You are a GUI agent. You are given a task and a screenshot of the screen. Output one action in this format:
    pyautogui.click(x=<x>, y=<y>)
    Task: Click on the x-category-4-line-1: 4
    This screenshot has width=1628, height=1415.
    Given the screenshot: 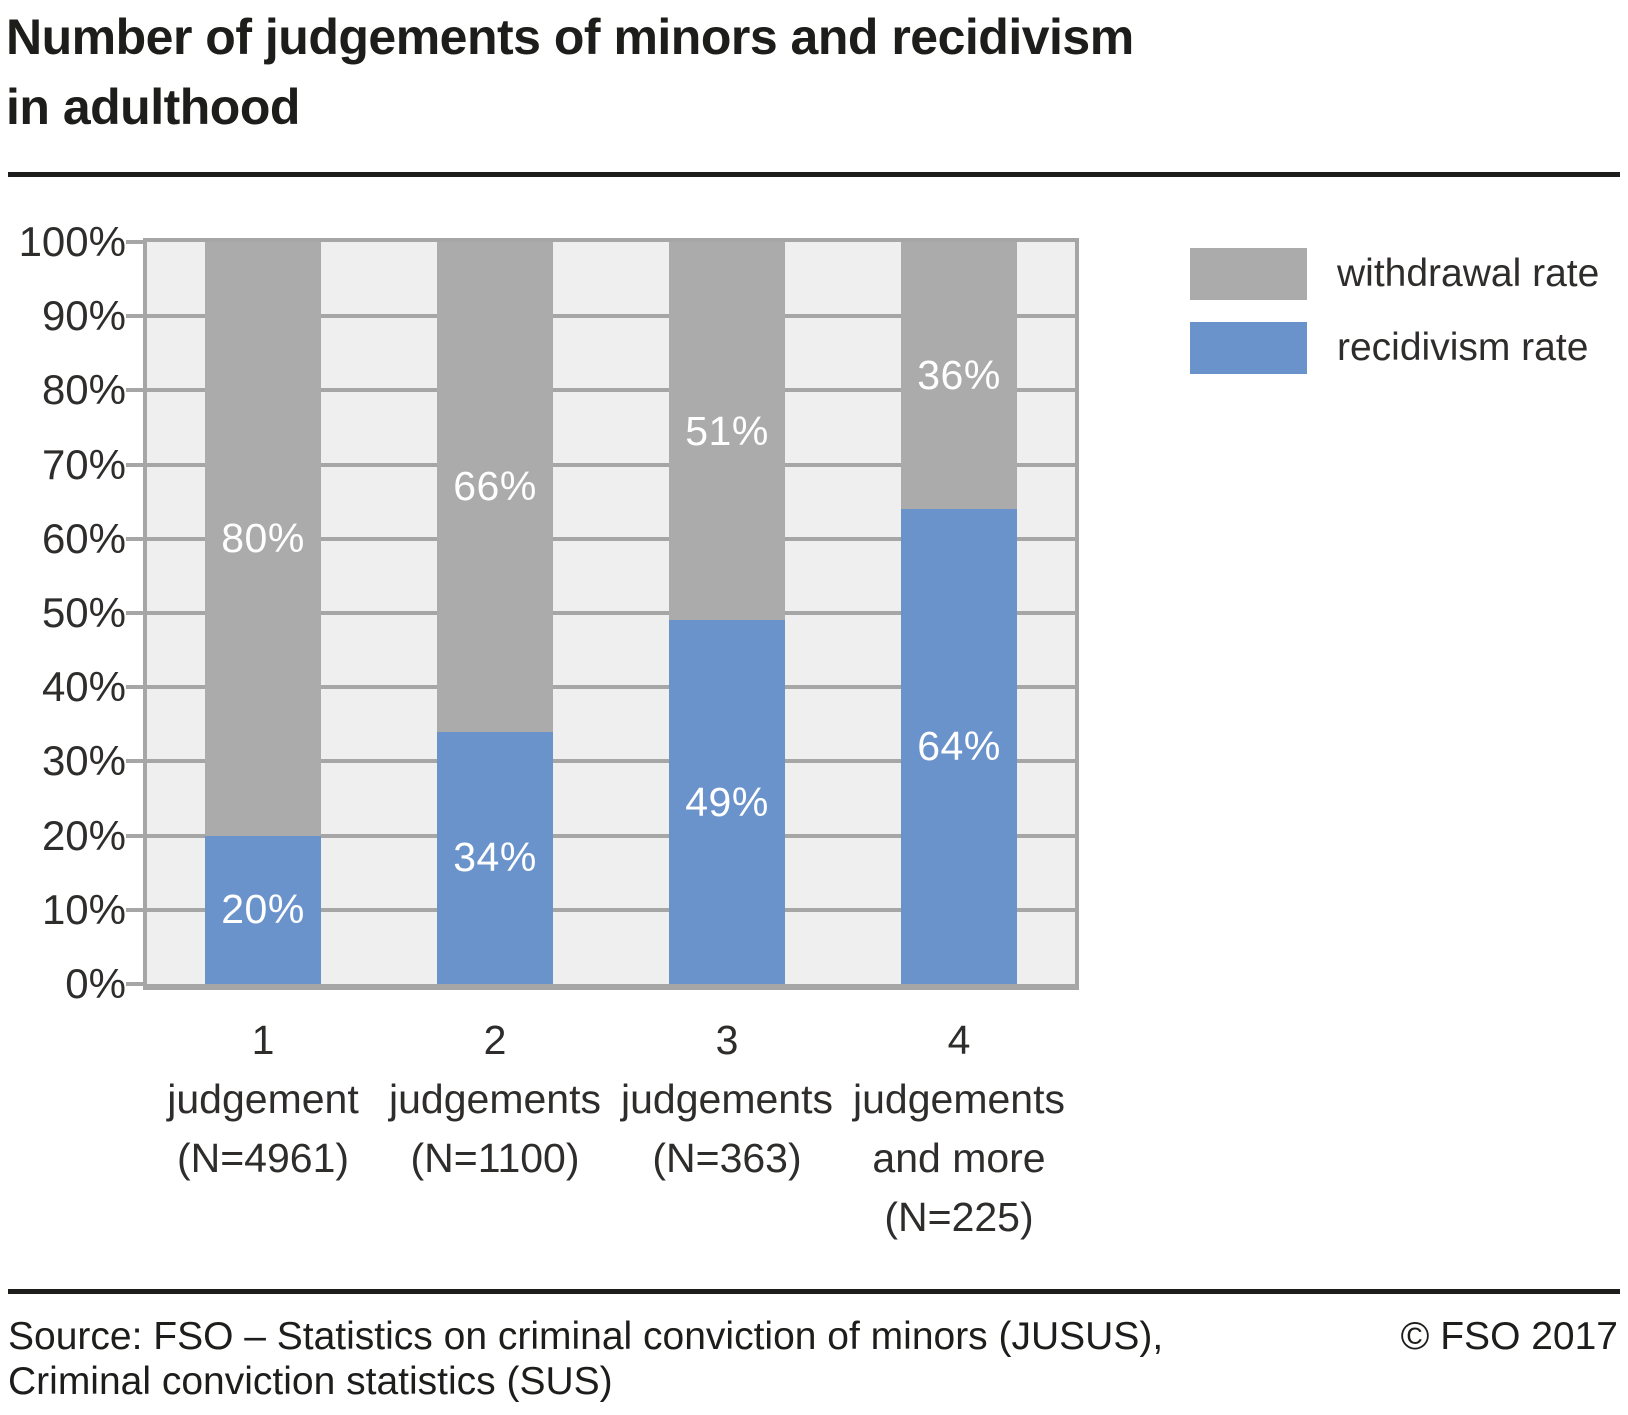 What is the action you would take?
    pyautogui.click(x=959, y=1040)
    